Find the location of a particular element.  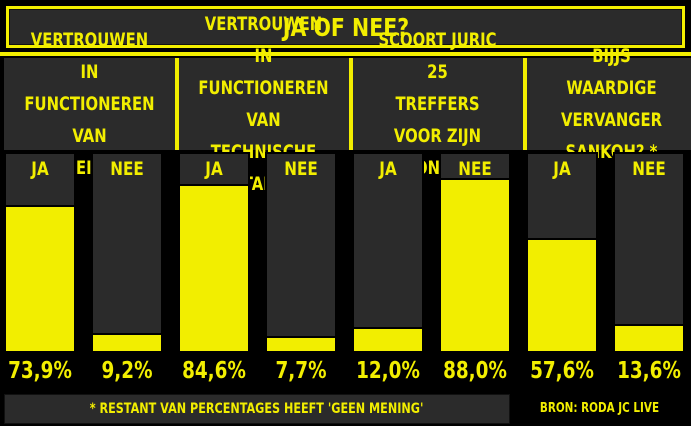

title-bar: JA OF NEE? is located at coordinates (345, 27).